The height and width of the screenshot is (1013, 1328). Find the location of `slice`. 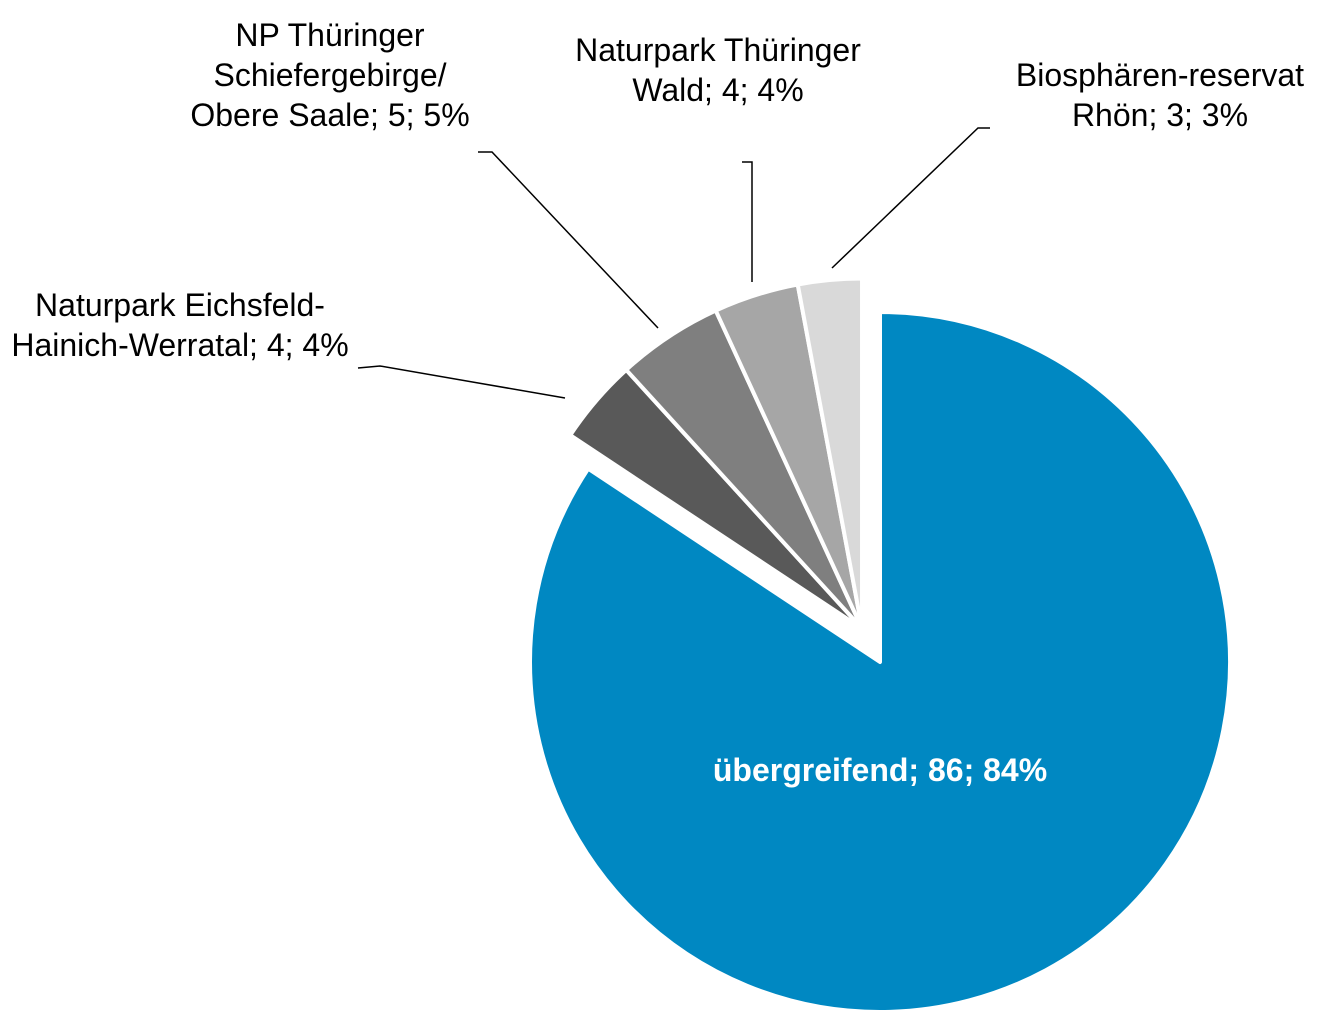

slice is located at coordinates (830, 453).